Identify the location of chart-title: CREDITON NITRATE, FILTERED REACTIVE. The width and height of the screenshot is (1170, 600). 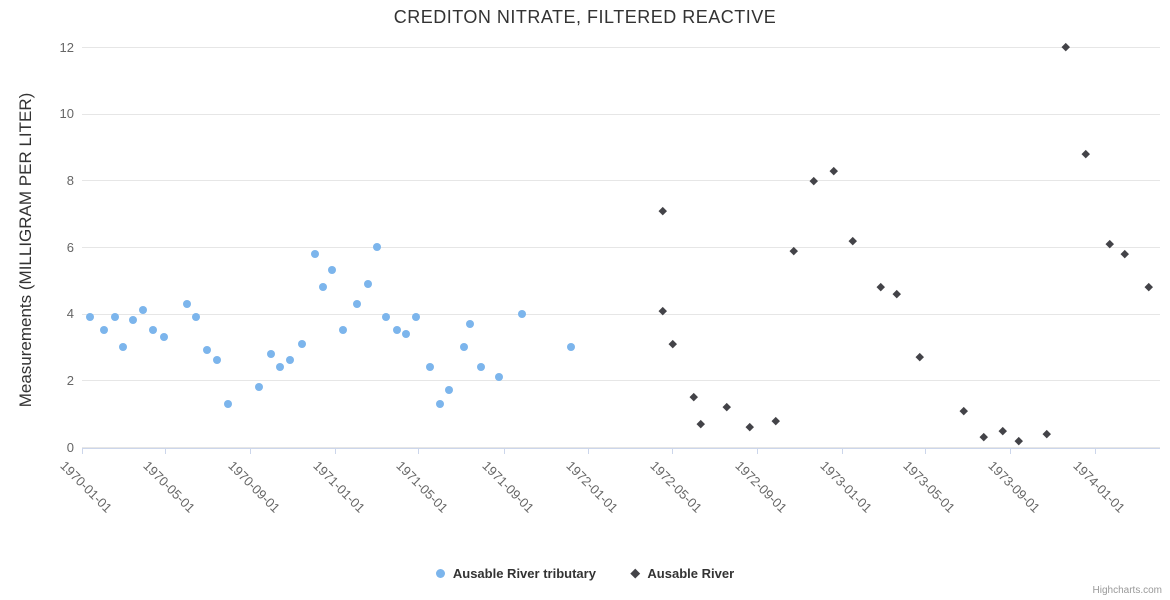
(585, 17).